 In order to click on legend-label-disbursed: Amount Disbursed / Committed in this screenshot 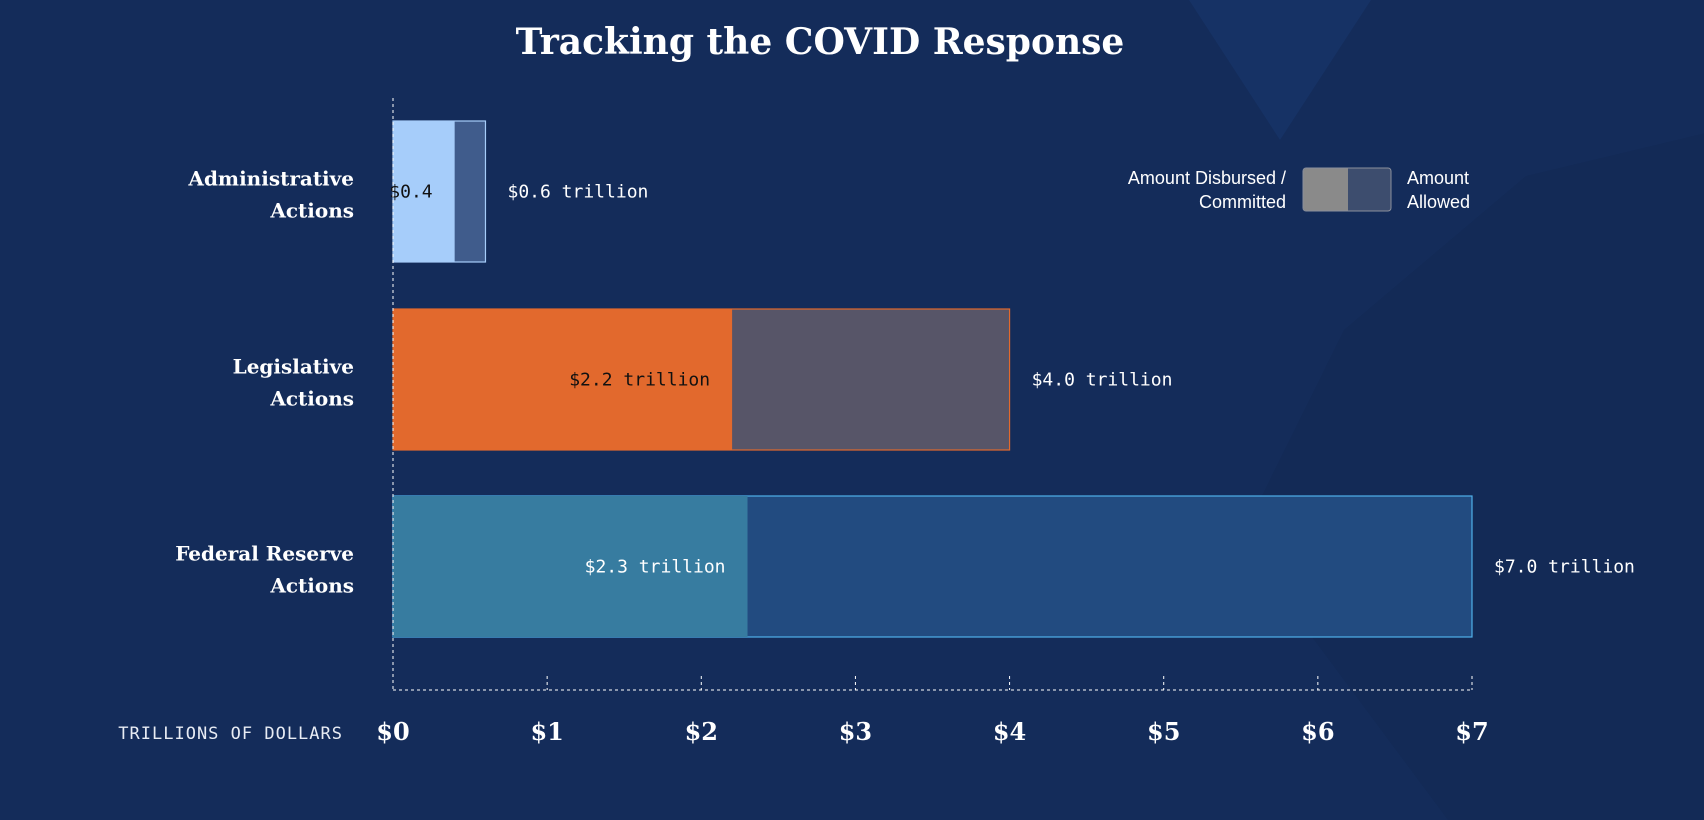, I will do `click(1207, 190)`.